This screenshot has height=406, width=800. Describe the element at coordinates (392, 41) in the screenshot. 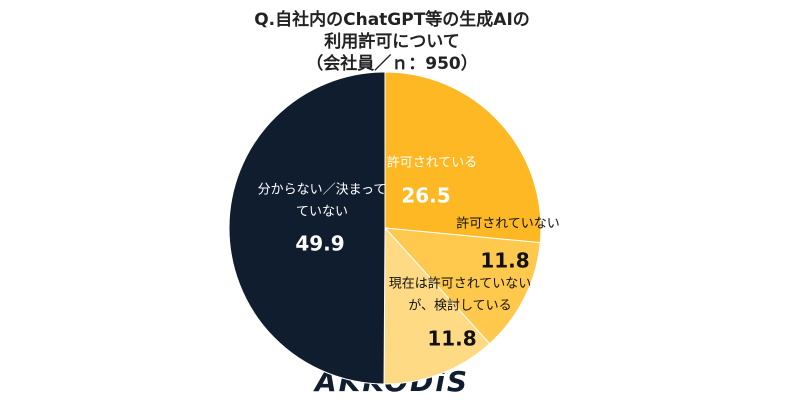

I see `chart-title: 利用許可について` at that location.